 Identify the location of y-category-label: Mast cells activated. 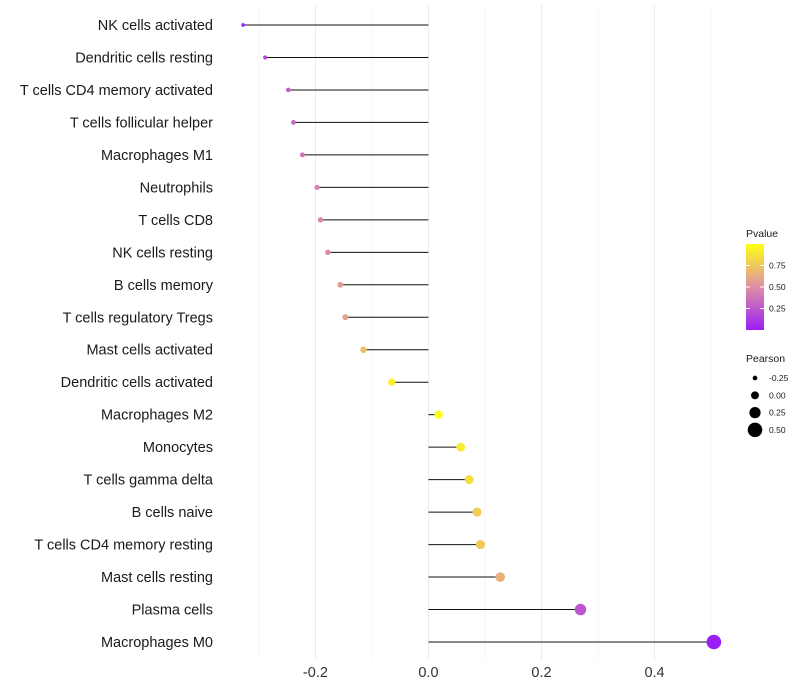
(149, 351).